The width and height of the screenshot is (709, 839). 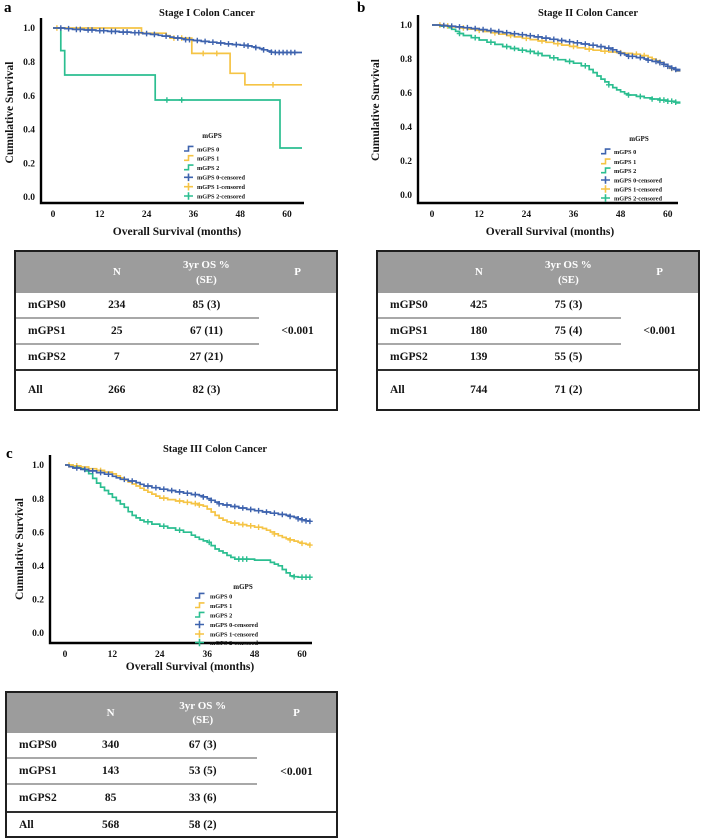 I want to click on legend-label: mGPS 0-censored, so click(x=221, y=178).